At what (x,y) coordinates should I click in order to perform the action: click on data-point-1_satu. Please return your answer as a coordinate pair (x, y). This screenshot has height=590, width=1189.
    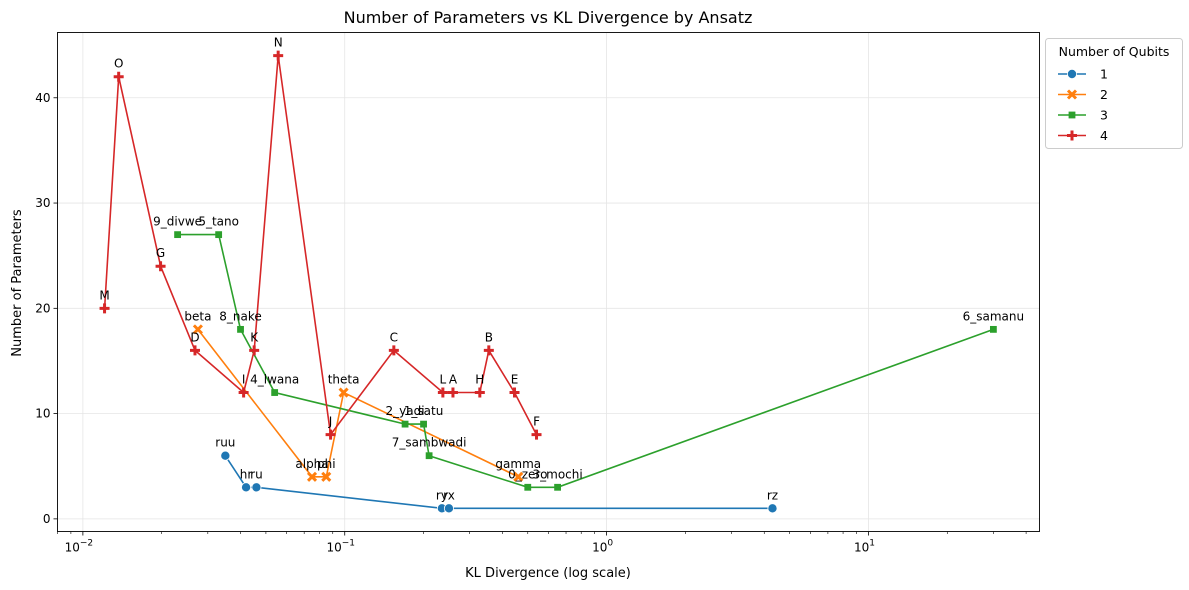
    Looking at the image, I should click on (423, 424).